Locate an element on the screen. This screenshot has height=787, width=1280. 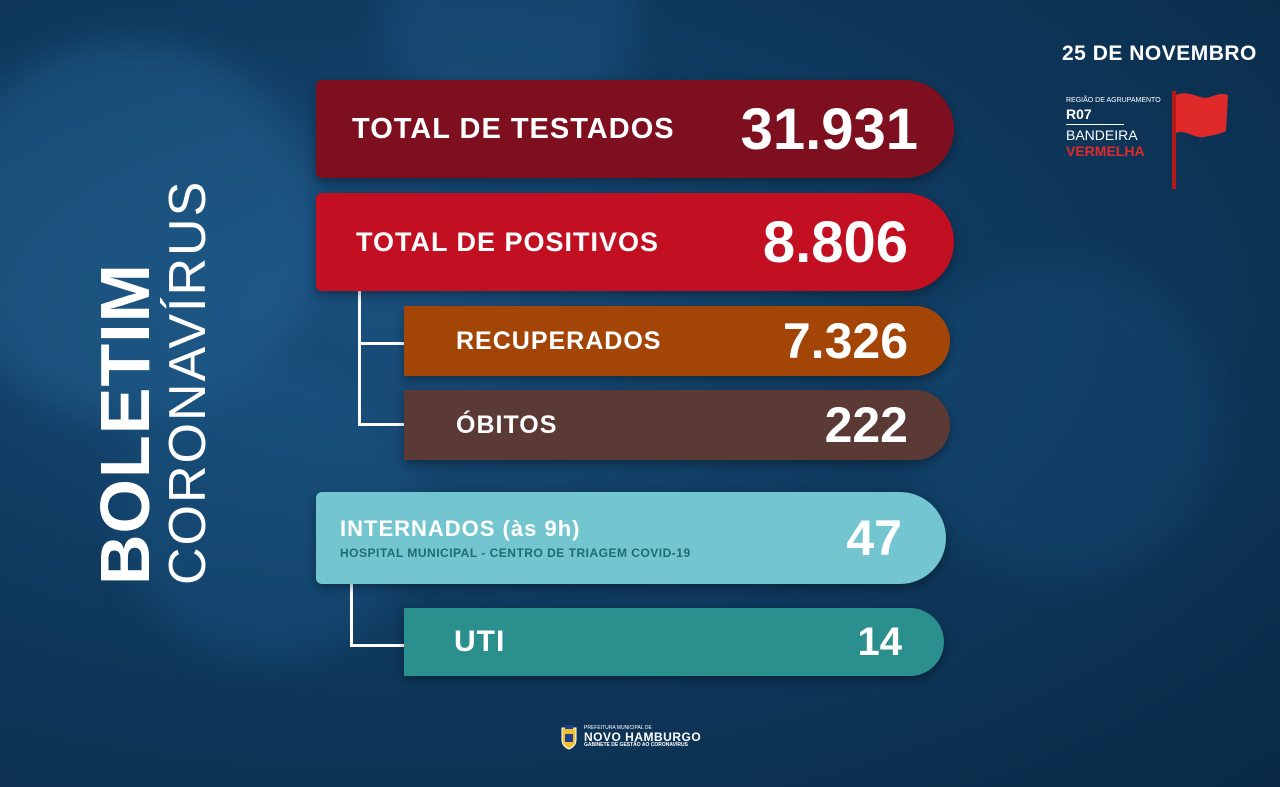
stat-recuperados: RECUPERADOS 7.326 is located at coordinates (677, 341).